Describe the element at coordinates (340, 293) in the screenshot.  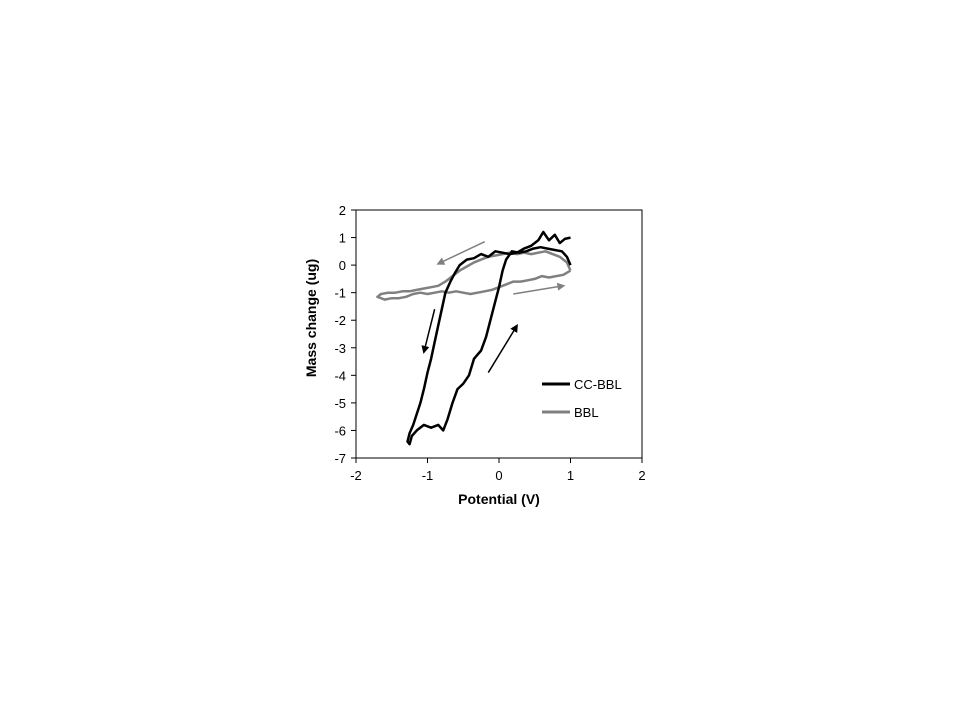
I see `y-tick-label: -1` at that location.